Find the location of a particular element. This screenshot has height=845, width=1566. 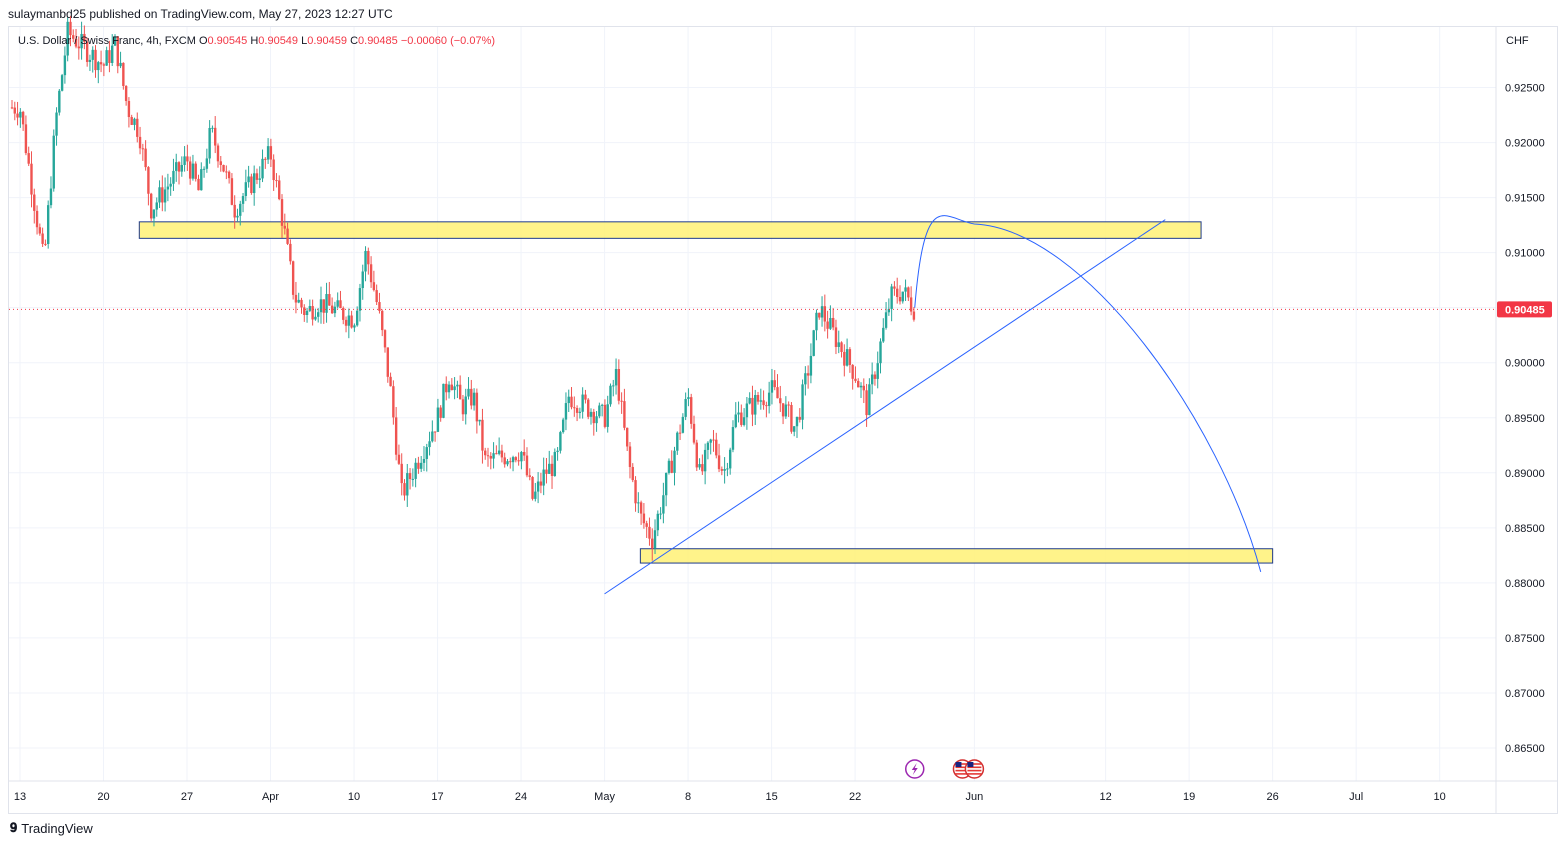

current-price-tag-text: 0.90485 is located at coordinates (1525, 310).